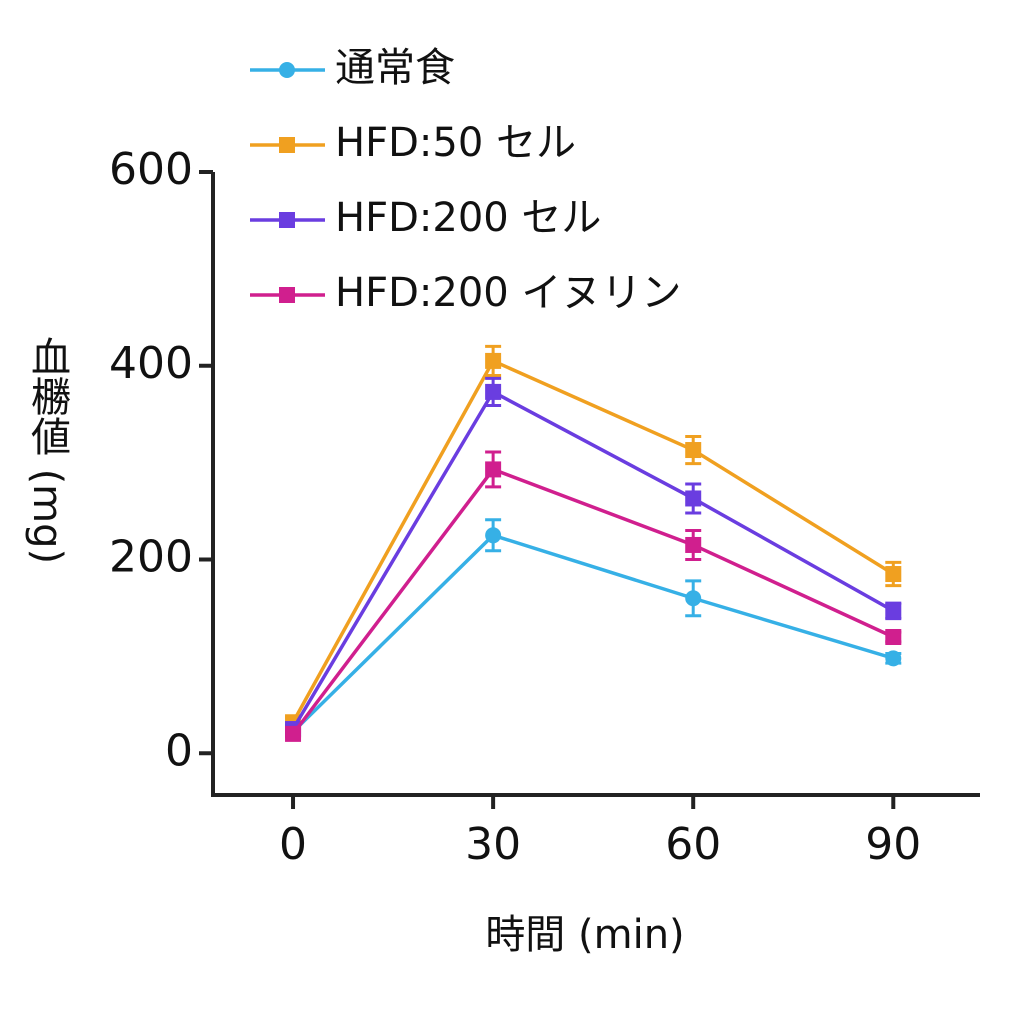 Image resolution: width=1024 pixels, height=1024 pixels. Describe the element at coordinates (592, 633) in the screenshot. I see `series-line` at that location.